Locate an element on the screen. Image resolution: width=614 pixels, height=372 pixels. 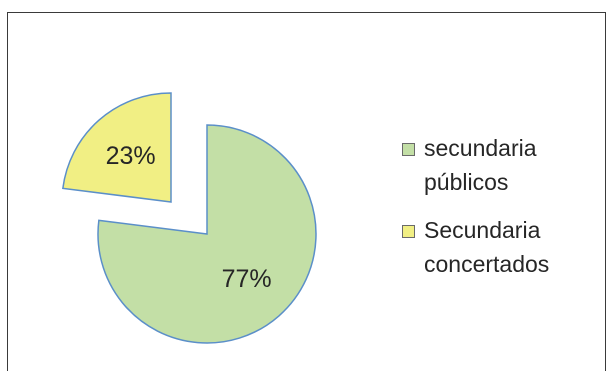
legend-item-secundaria-concertados: Secundaria concertados is located at coordinates (505, 247).